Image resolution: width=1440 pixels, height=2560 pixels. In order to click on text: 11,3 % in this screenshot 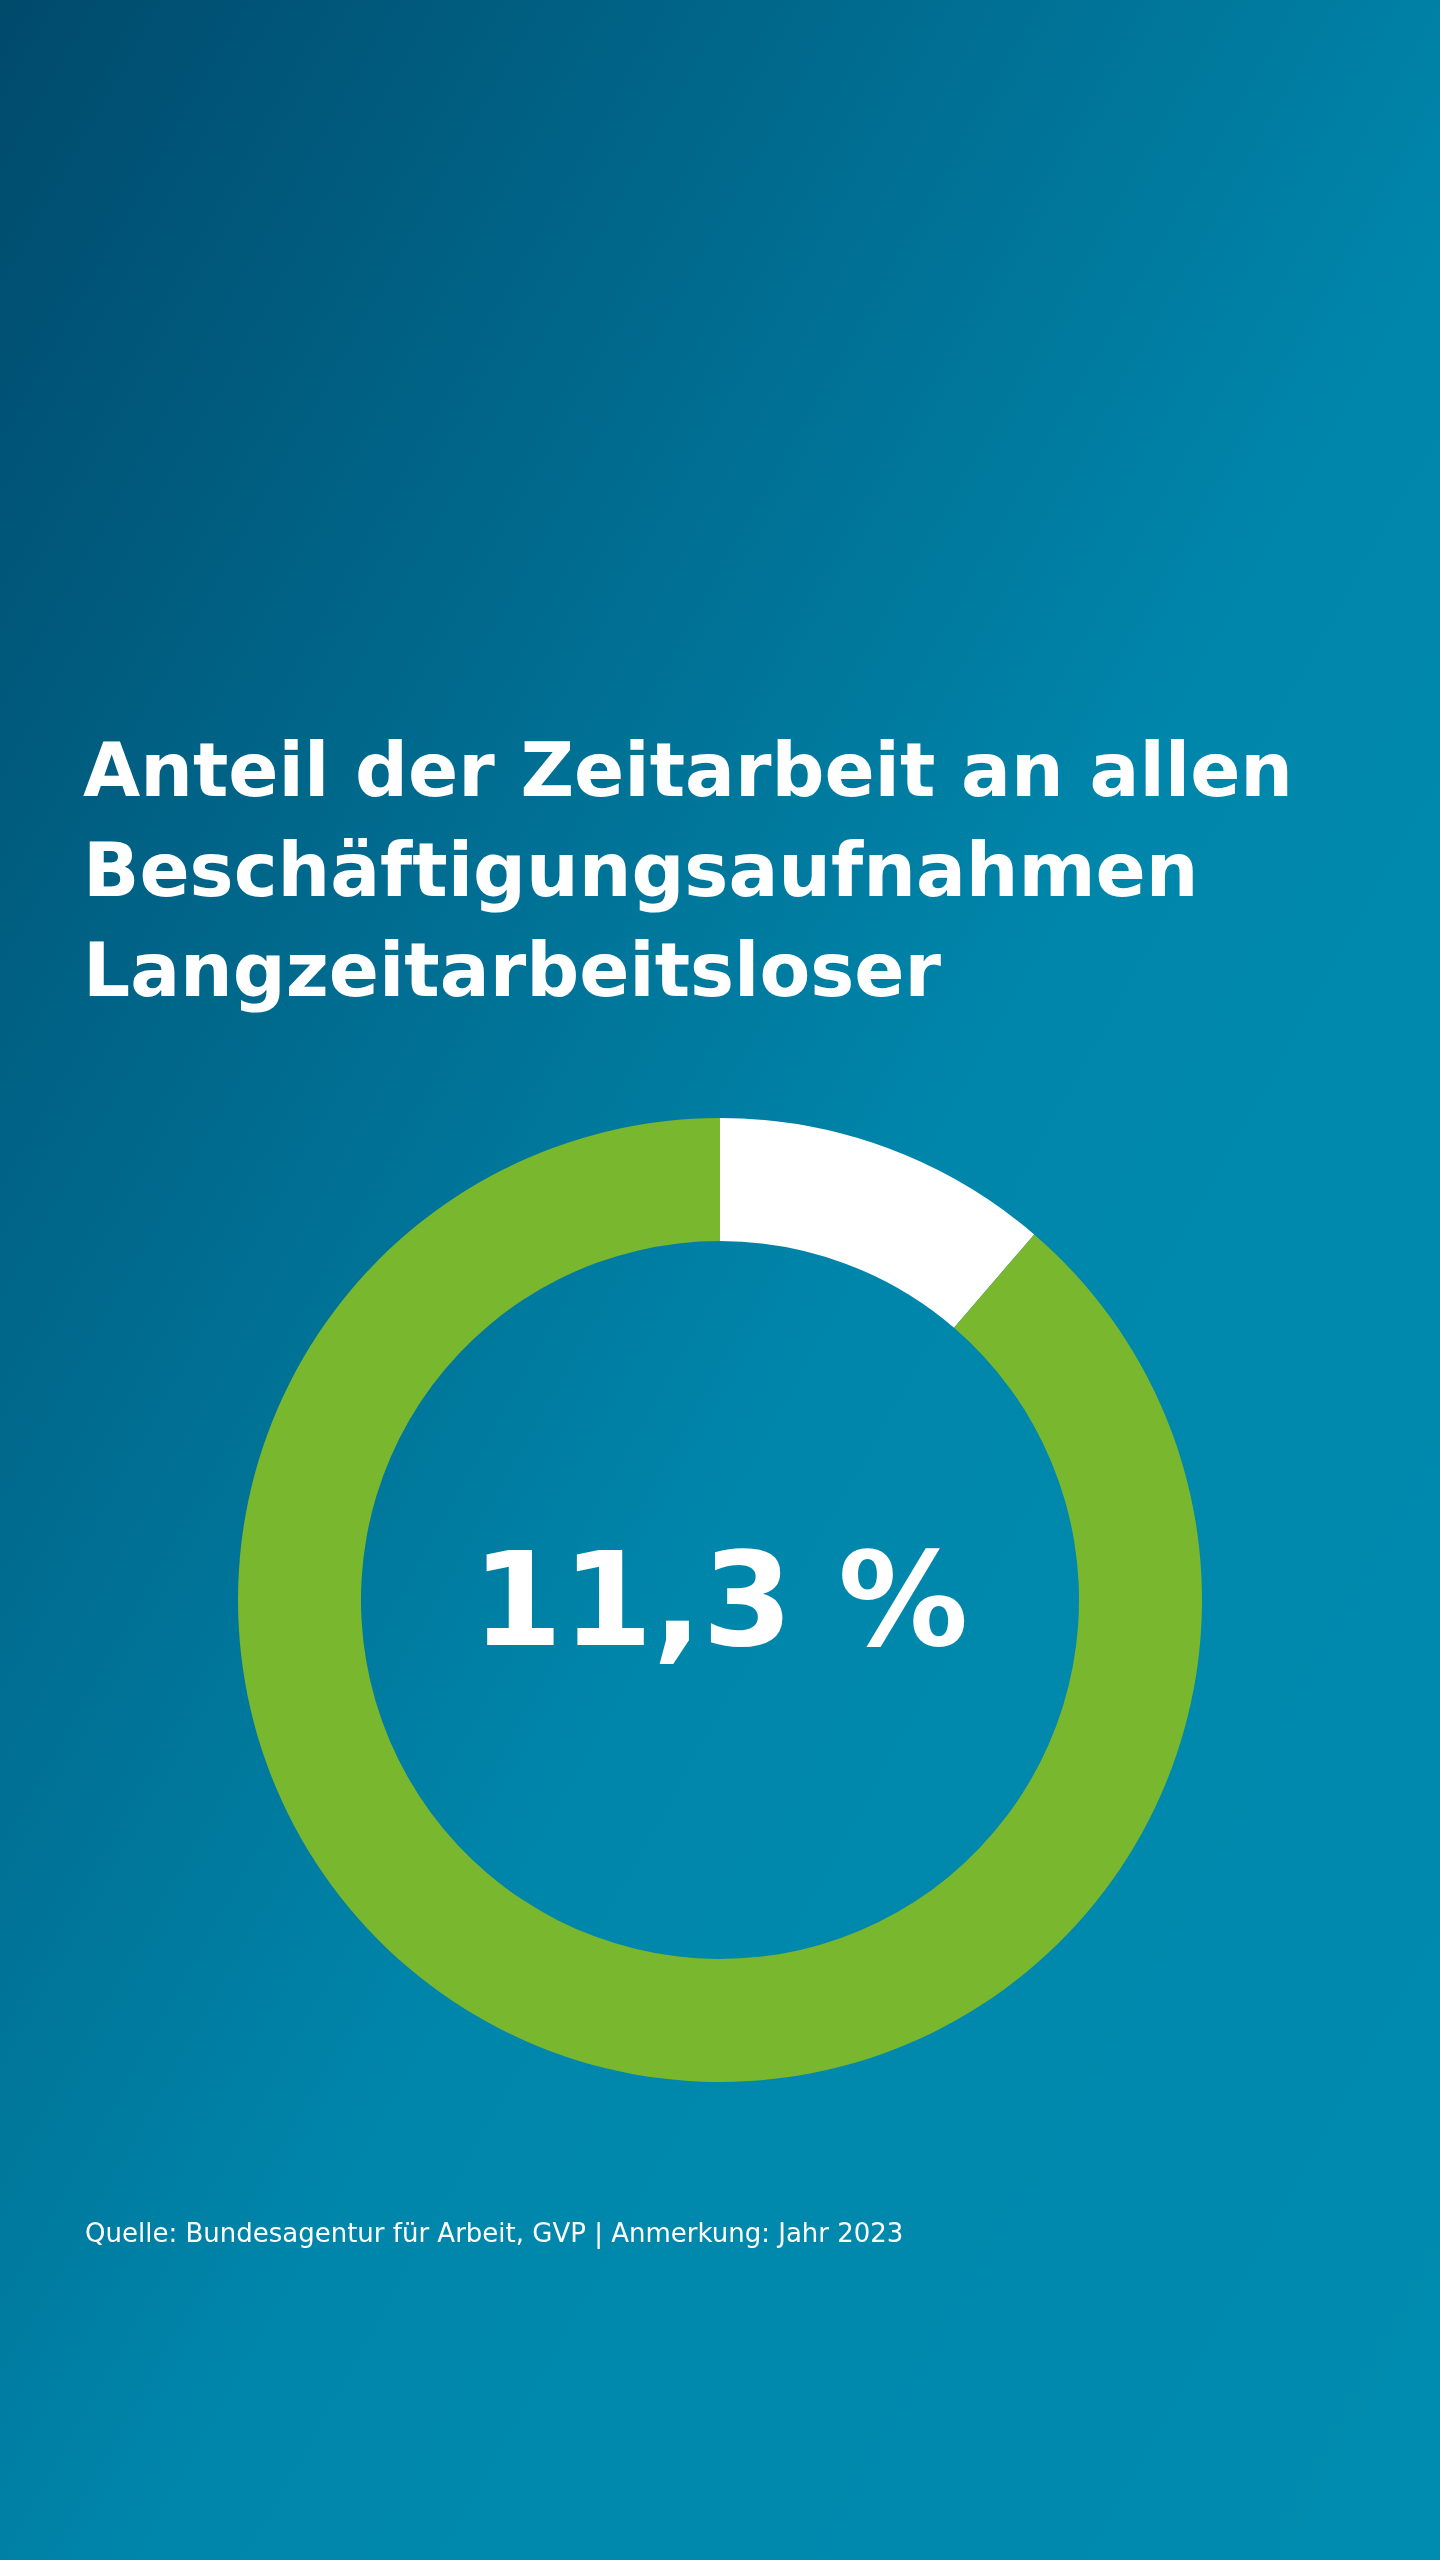, I will do `click(720, 1600)`.